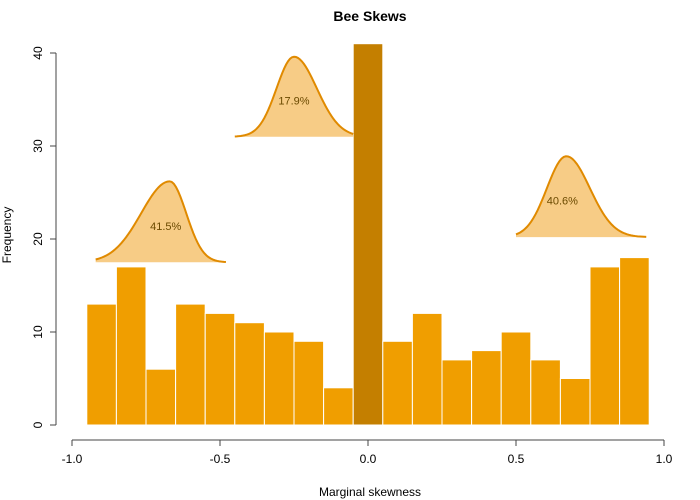 The image size is (700, 500). What do you see at coordinates (38, 53) in the screenshot?
I see `y-tick-label: 40` at bounding box center [38, 53].